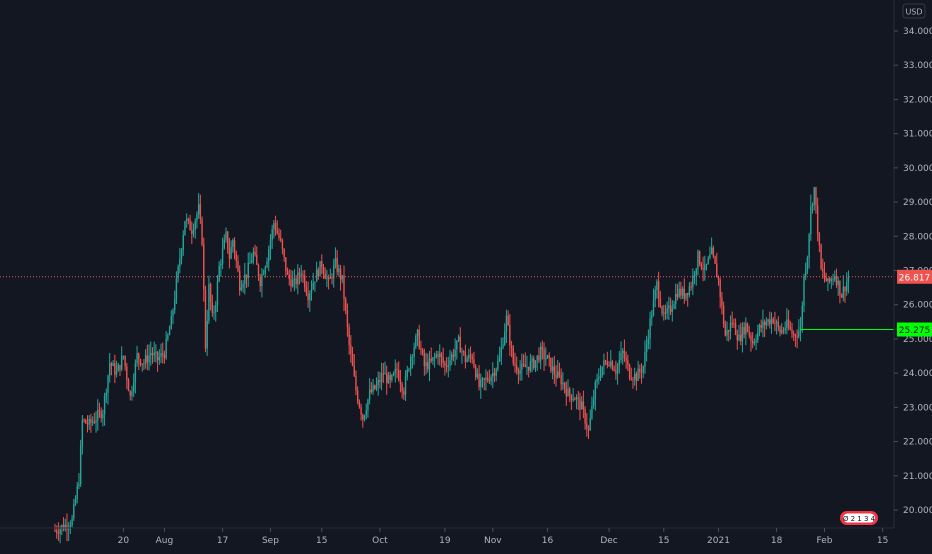 This screenshot has height=554, width=932. I want to click on currency-button-box, so click(914, 11).